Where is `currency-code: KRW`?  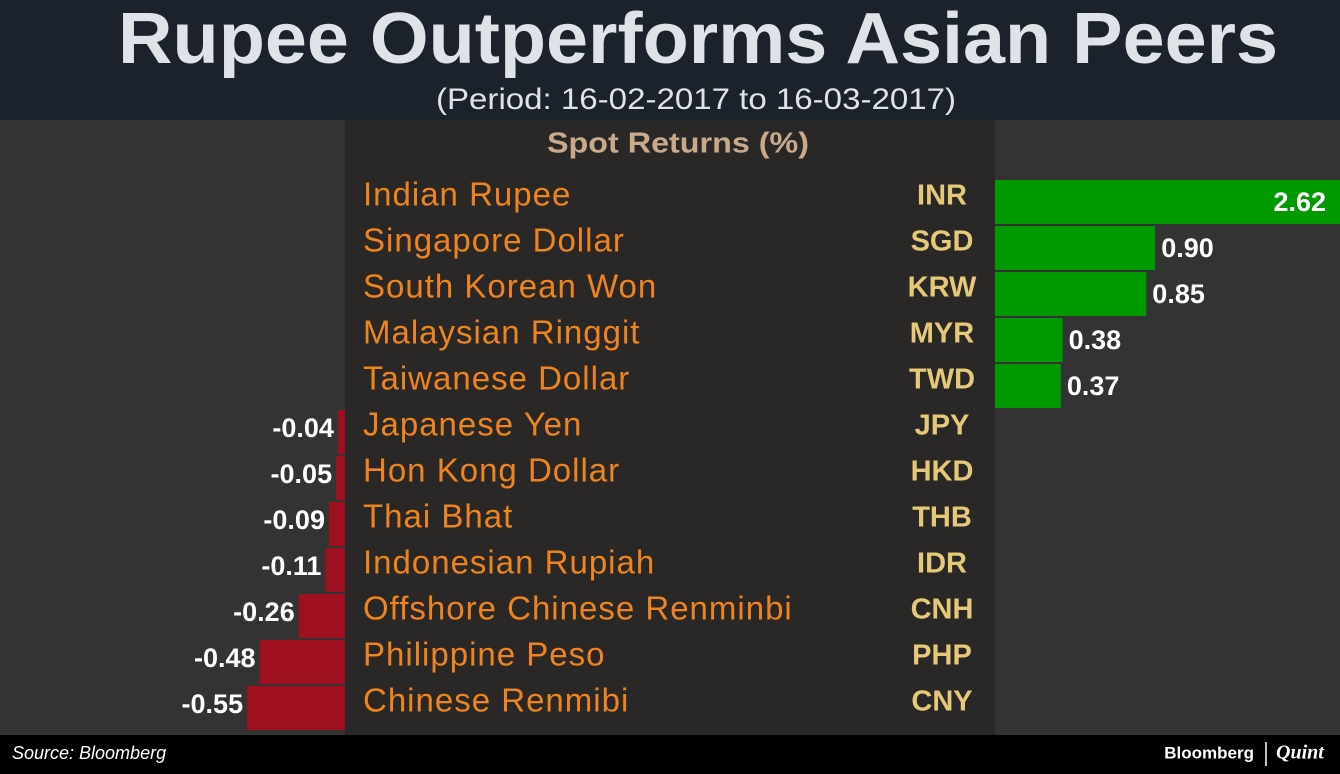 currency-code: KRW is located at coordinates (942, 288).